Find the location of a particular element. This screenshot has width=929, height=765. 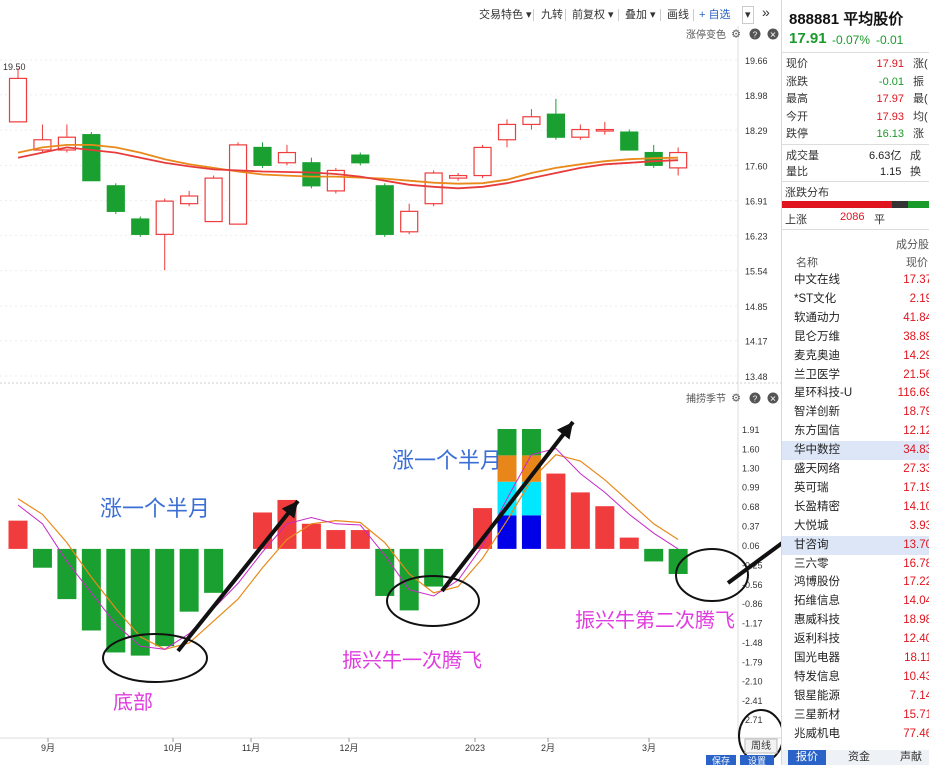

component-row: 华中数控 34.83 is located at coordinates (855, 451).